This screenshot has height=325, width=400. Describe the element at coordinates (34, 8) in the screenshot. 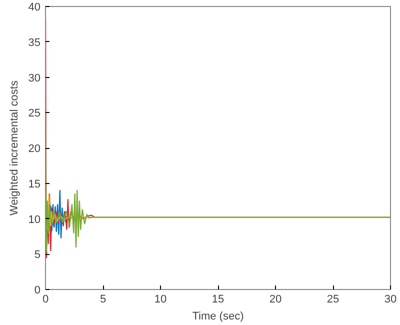

I see `y-tick-label: 40` at that location.